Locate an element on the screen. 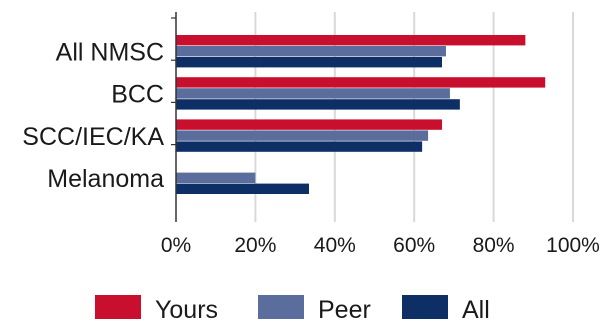  legend-swatch-all is located at coordinates (425, 307).